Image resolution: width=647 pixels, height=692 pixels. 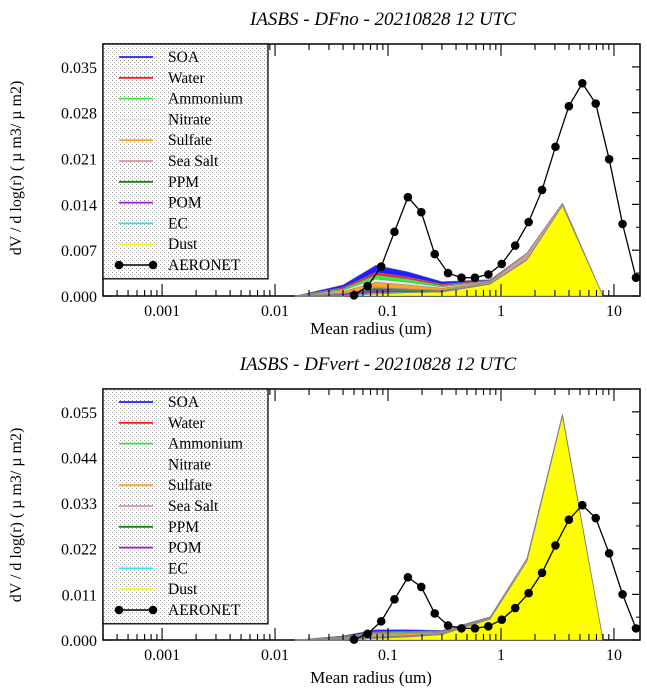 I want to click on y-axis-label-2: dV / d log(r) ( µ m3/ µ m2), so click(x=16, y=515).